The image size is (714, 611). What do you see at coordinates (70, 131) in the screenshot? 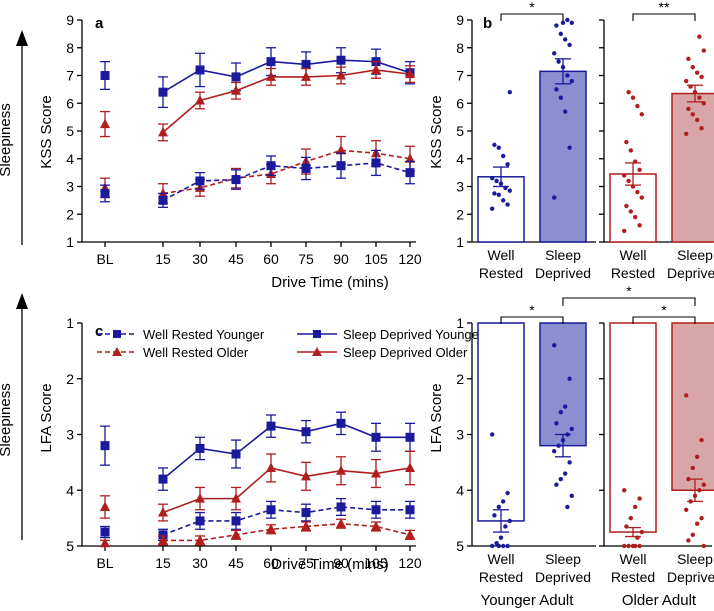
I see `panel-a-y-tick-label: 5` at bounding box center [70, 131].